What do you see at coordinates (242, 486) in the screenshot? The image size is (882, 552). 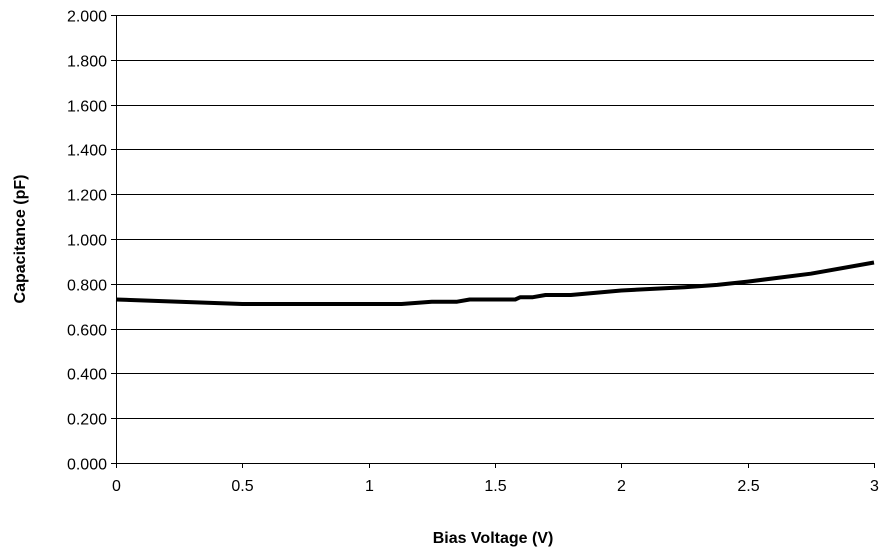 I see `x-tick-label: 0.5` at bounding box center [242, 486].